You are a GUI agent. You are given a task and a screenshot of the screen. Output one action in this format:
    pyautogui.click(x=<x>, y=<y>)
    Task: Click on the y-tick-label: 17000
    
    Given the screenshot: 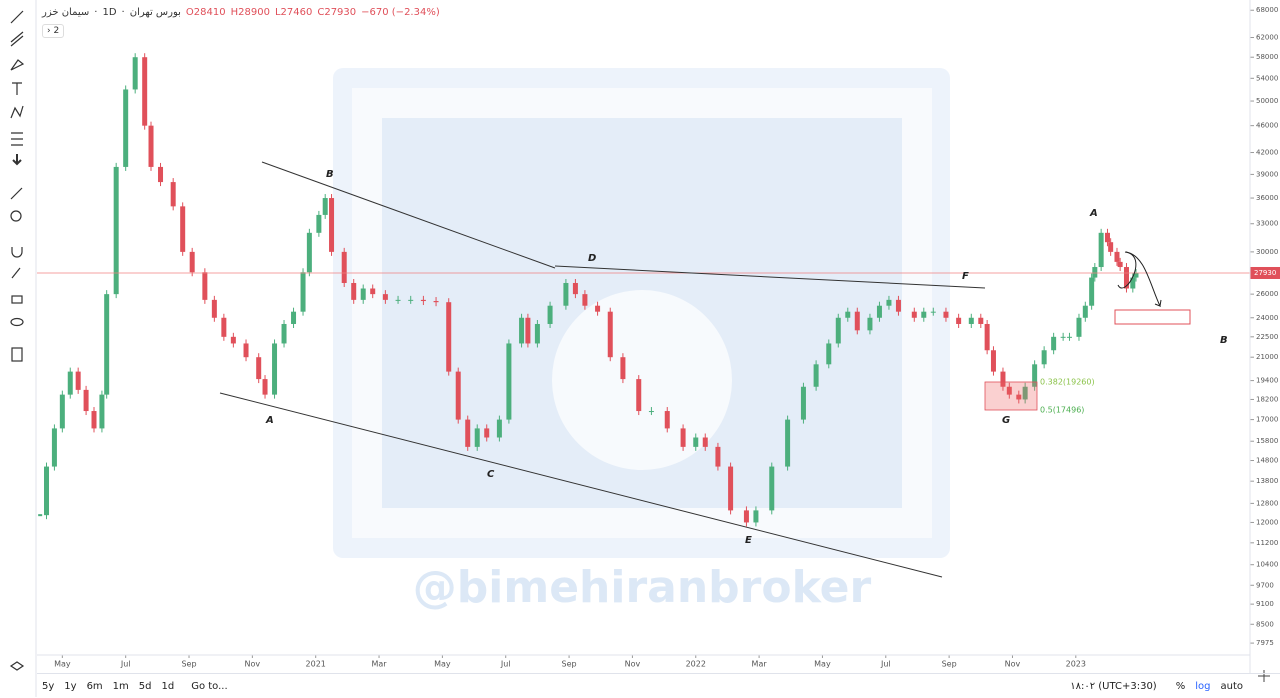 What is the action you would take?
    pyautogui.click(x=1267, y=420)
    